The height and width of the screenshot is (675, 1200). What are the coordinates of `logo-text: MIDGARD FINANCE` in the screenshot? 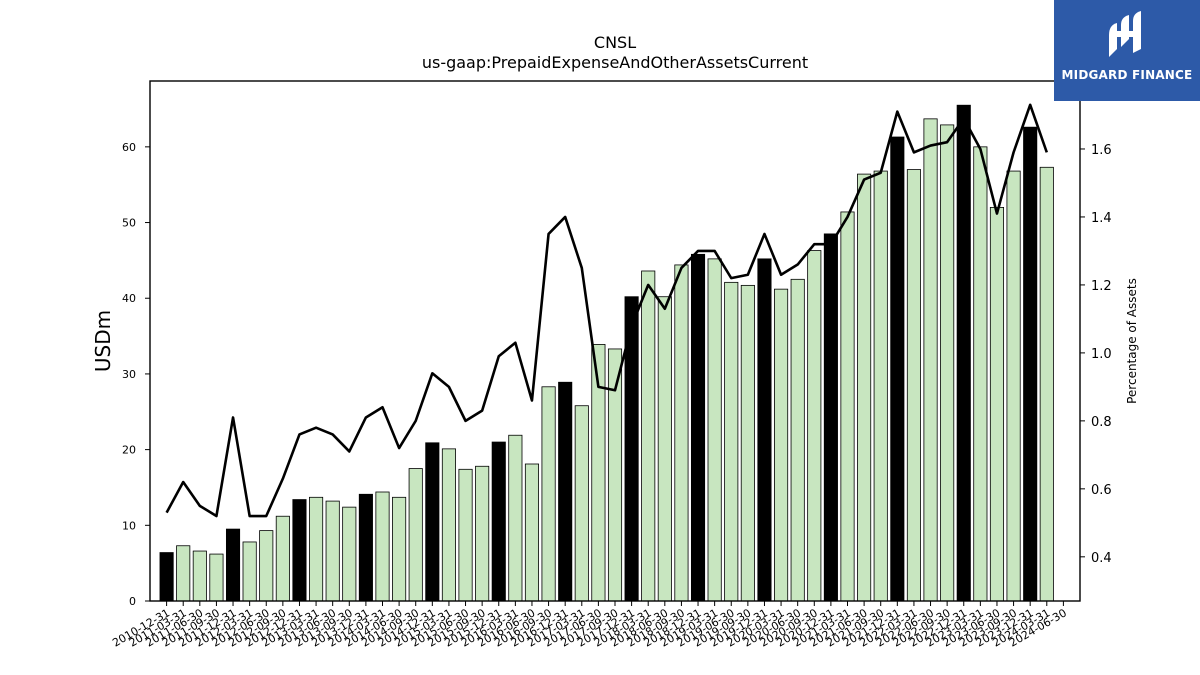 It's located at (1127, 75).